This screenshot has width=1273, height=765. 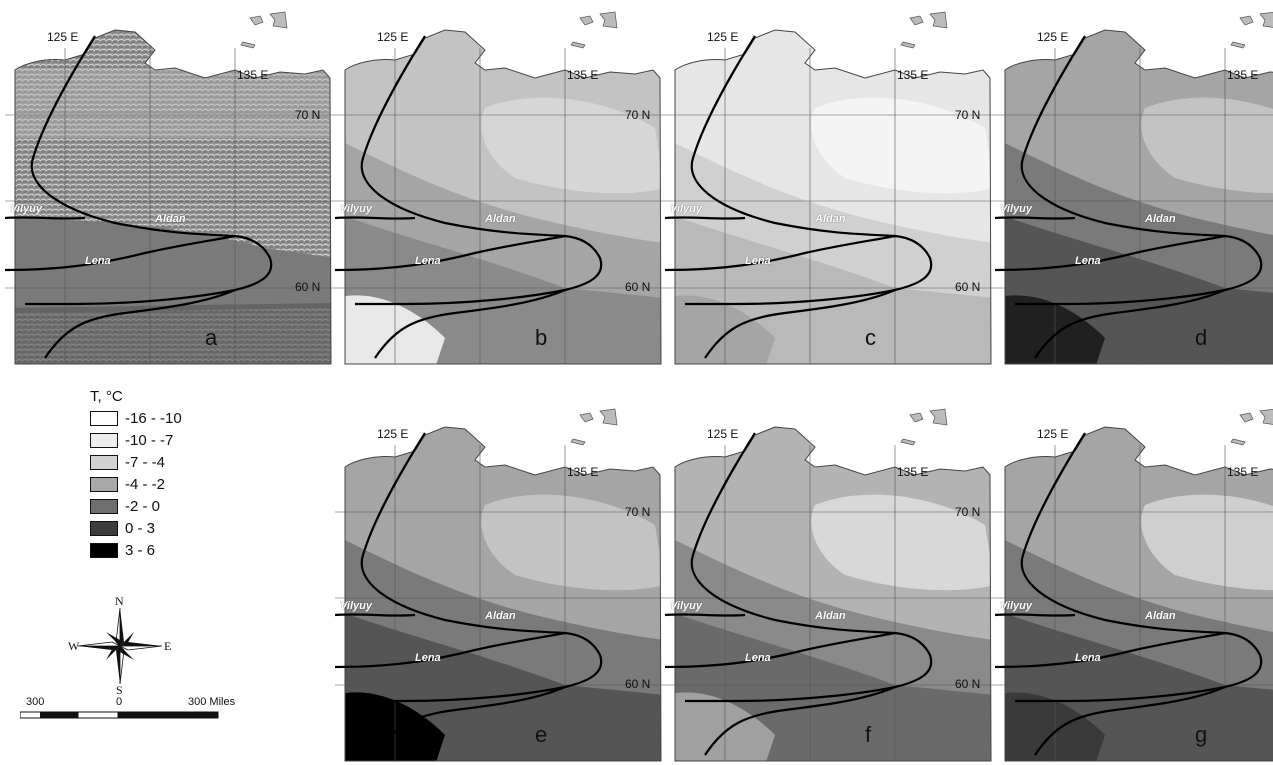 I want to click on legend-label: -2 - 0, so click(x=143, y=506).